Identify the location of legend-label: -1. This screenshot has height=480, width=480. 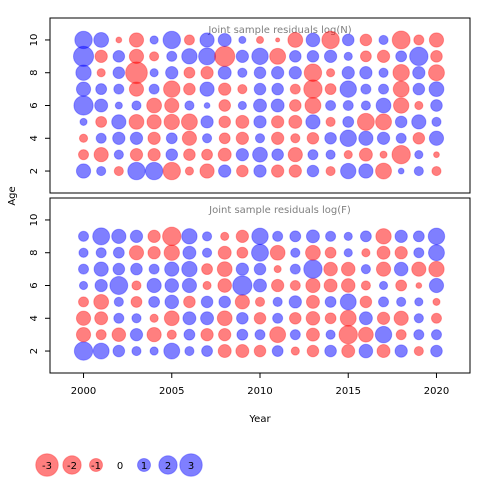
(96, 466).